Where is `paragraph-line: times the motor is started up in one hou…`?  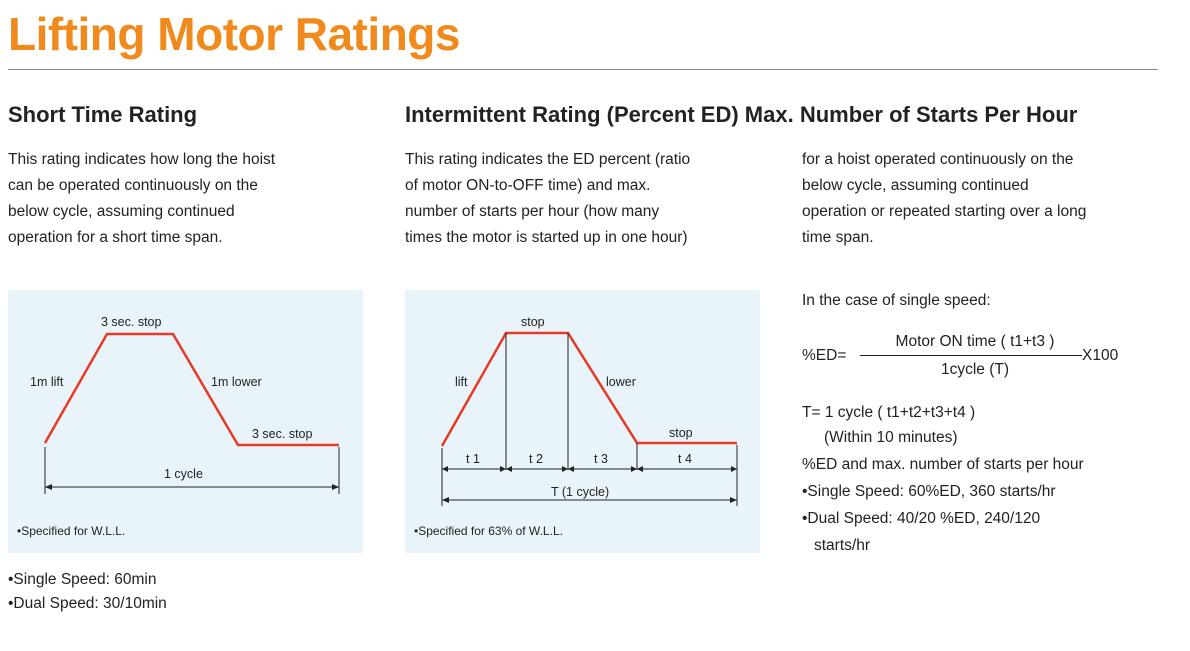 paragraph-line: times the motor is started up in one hou… is located at coordinates (546, 237).